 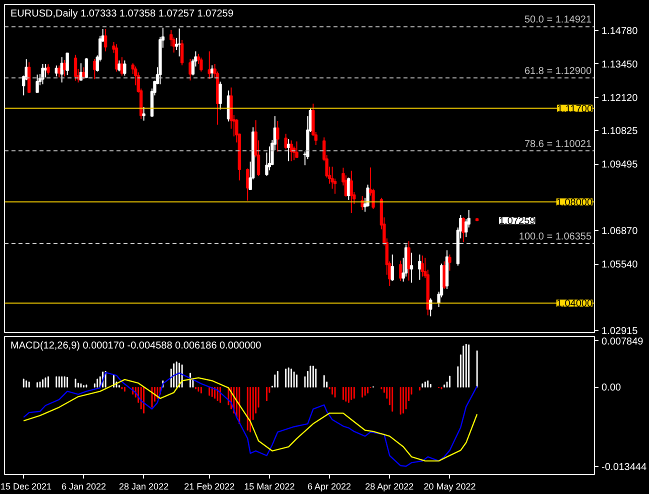 I want to click on chart-title: EURUSD,Daily 1.07333 1.07358 1.07257 1.07259, so click(x=122, y=14).